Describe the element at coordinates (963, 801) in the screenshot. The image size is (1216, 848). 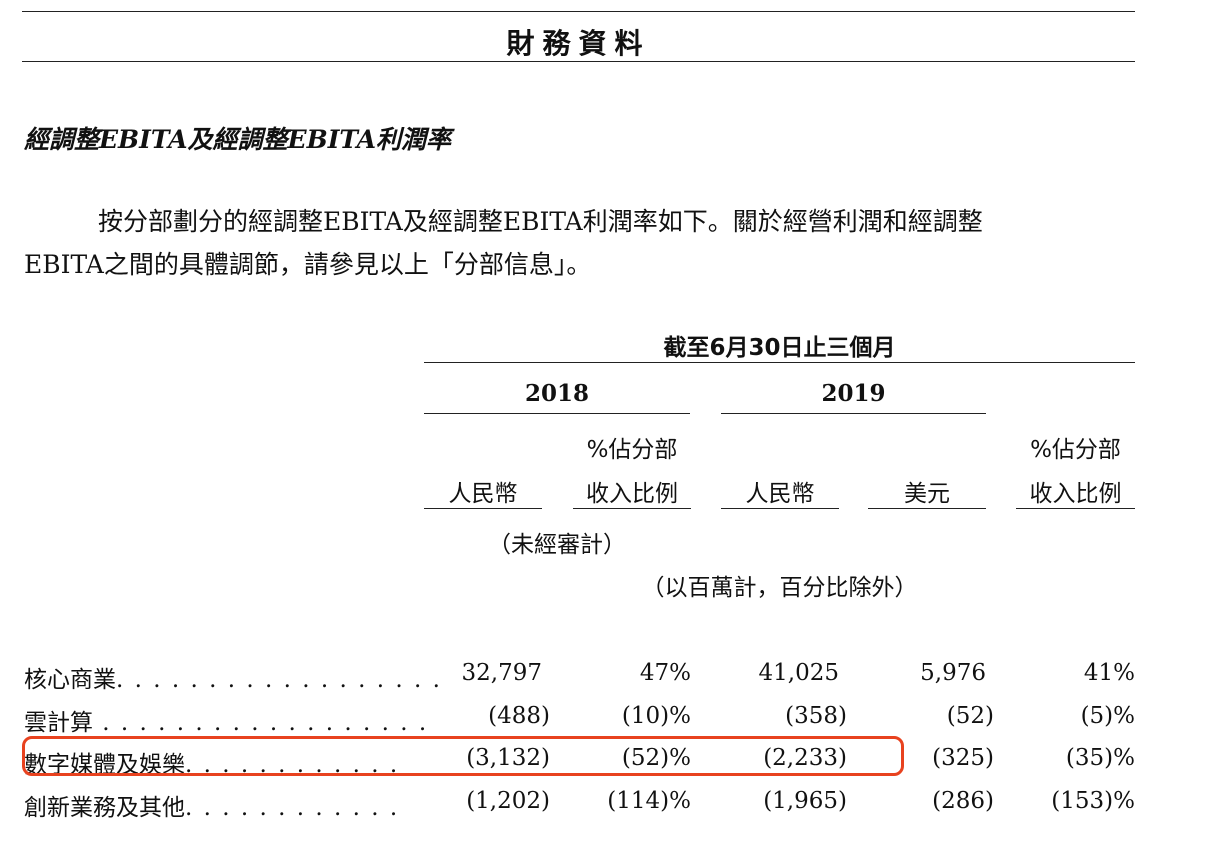
I see `cell-usd-2019: (286)` at that location.